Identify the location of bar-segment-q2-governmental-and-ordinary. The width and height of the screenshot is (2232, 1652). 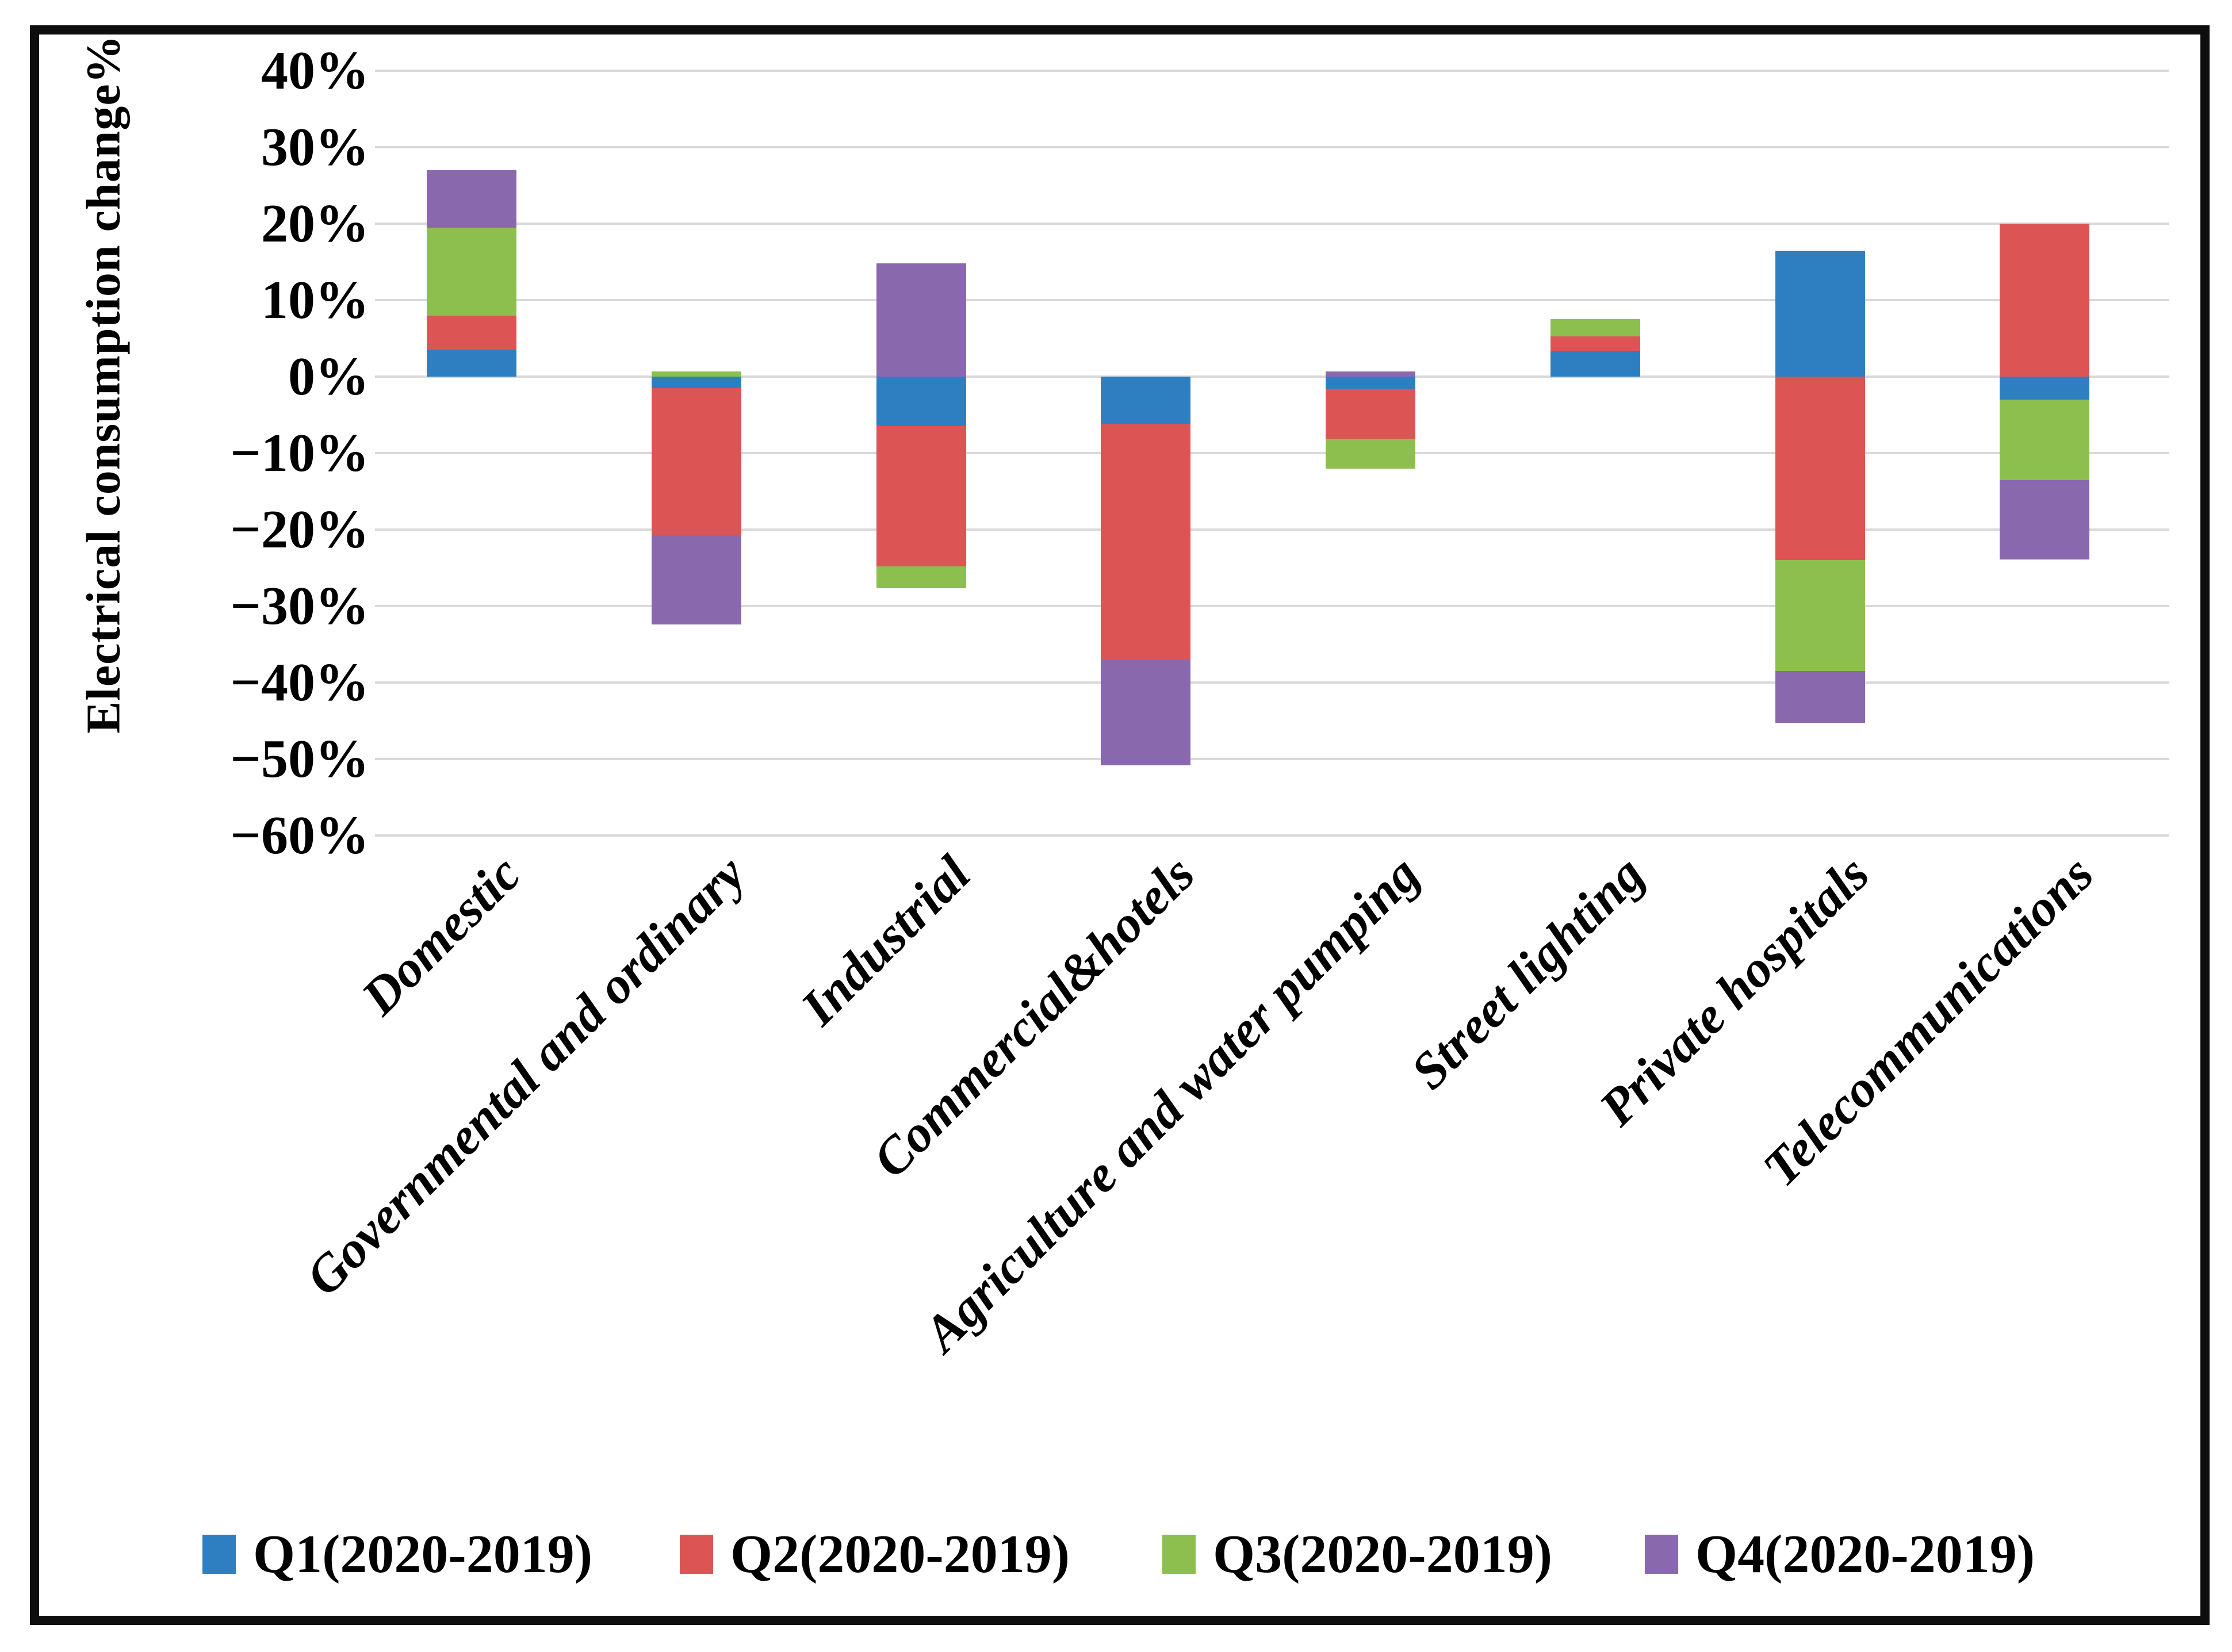
(697, 461).